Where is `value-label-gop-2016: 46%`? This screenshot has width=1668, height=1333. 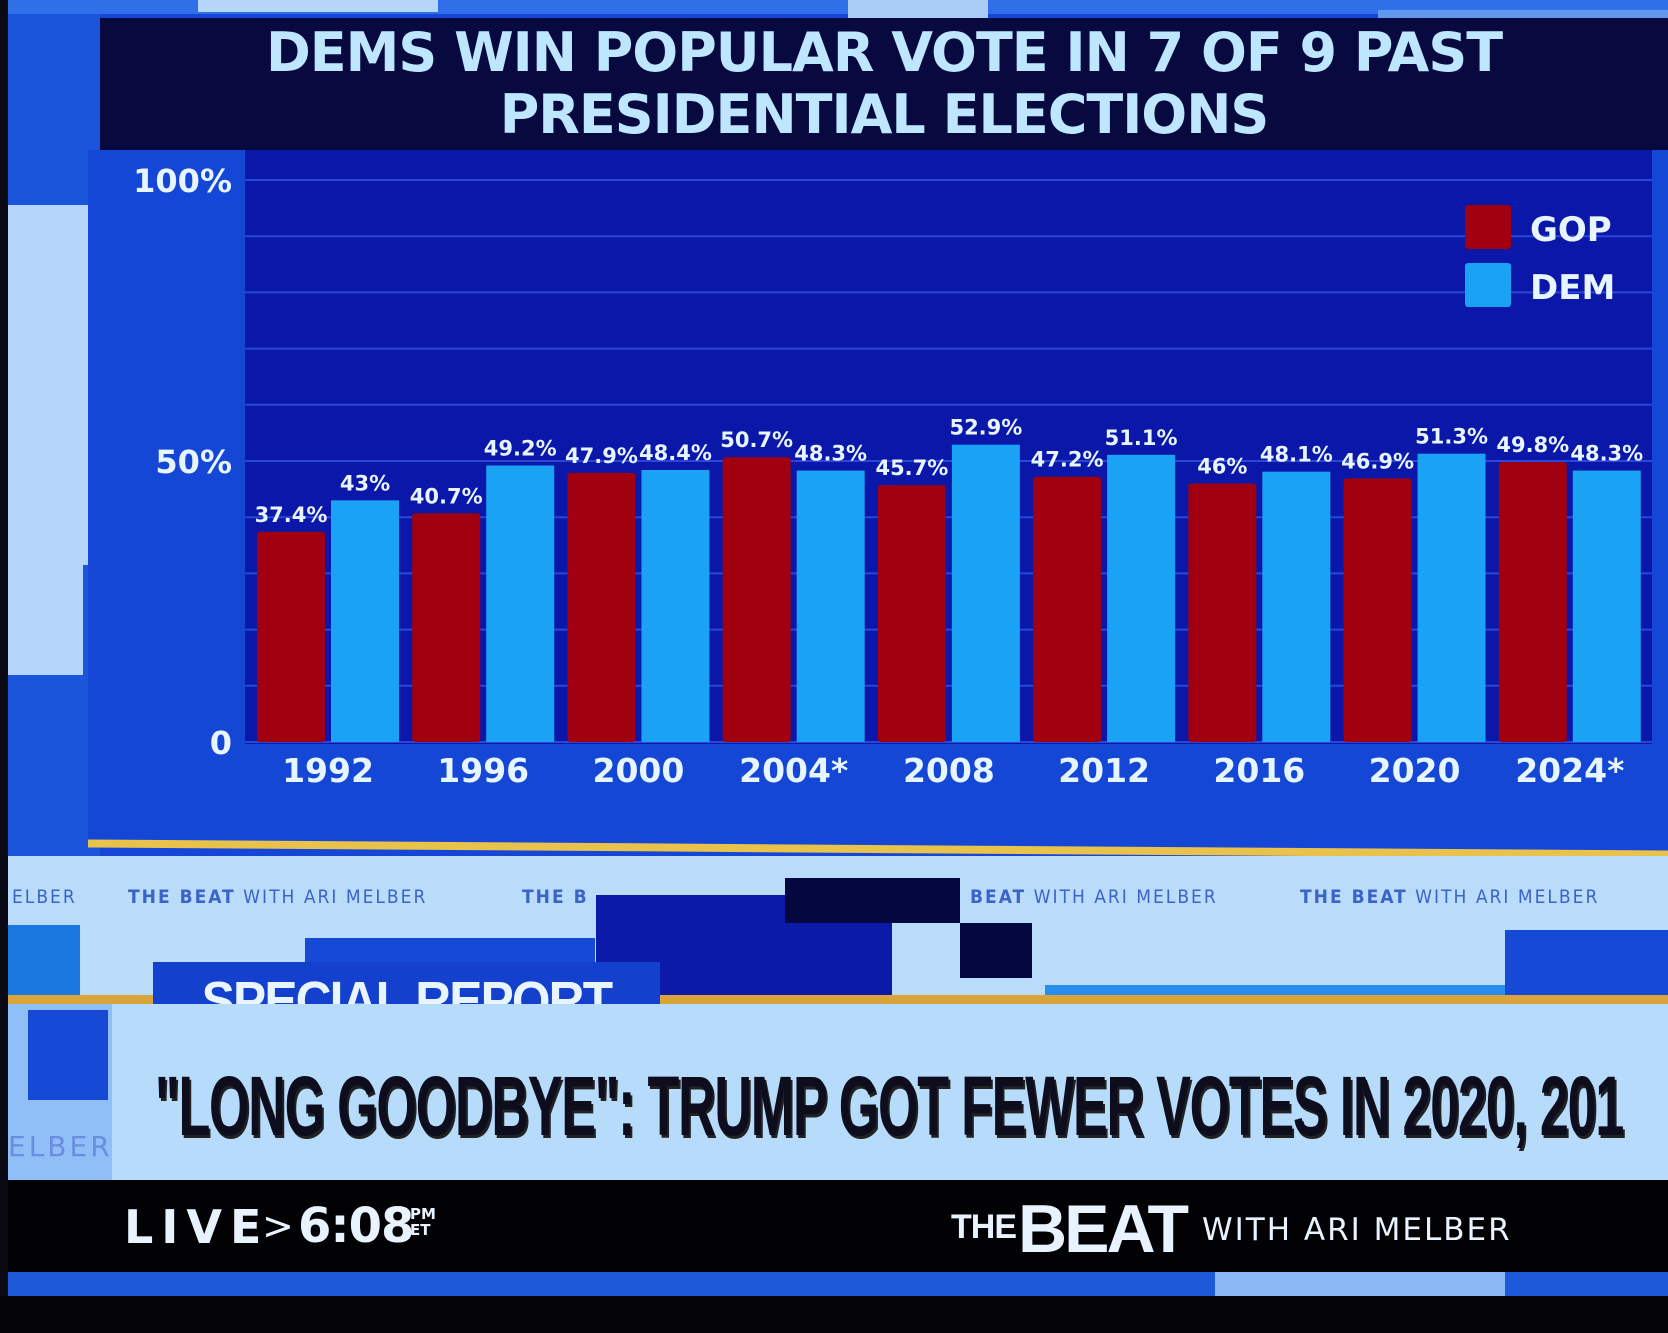 value-label-gop-2016: 46% is located at coordinates (1222, 466).